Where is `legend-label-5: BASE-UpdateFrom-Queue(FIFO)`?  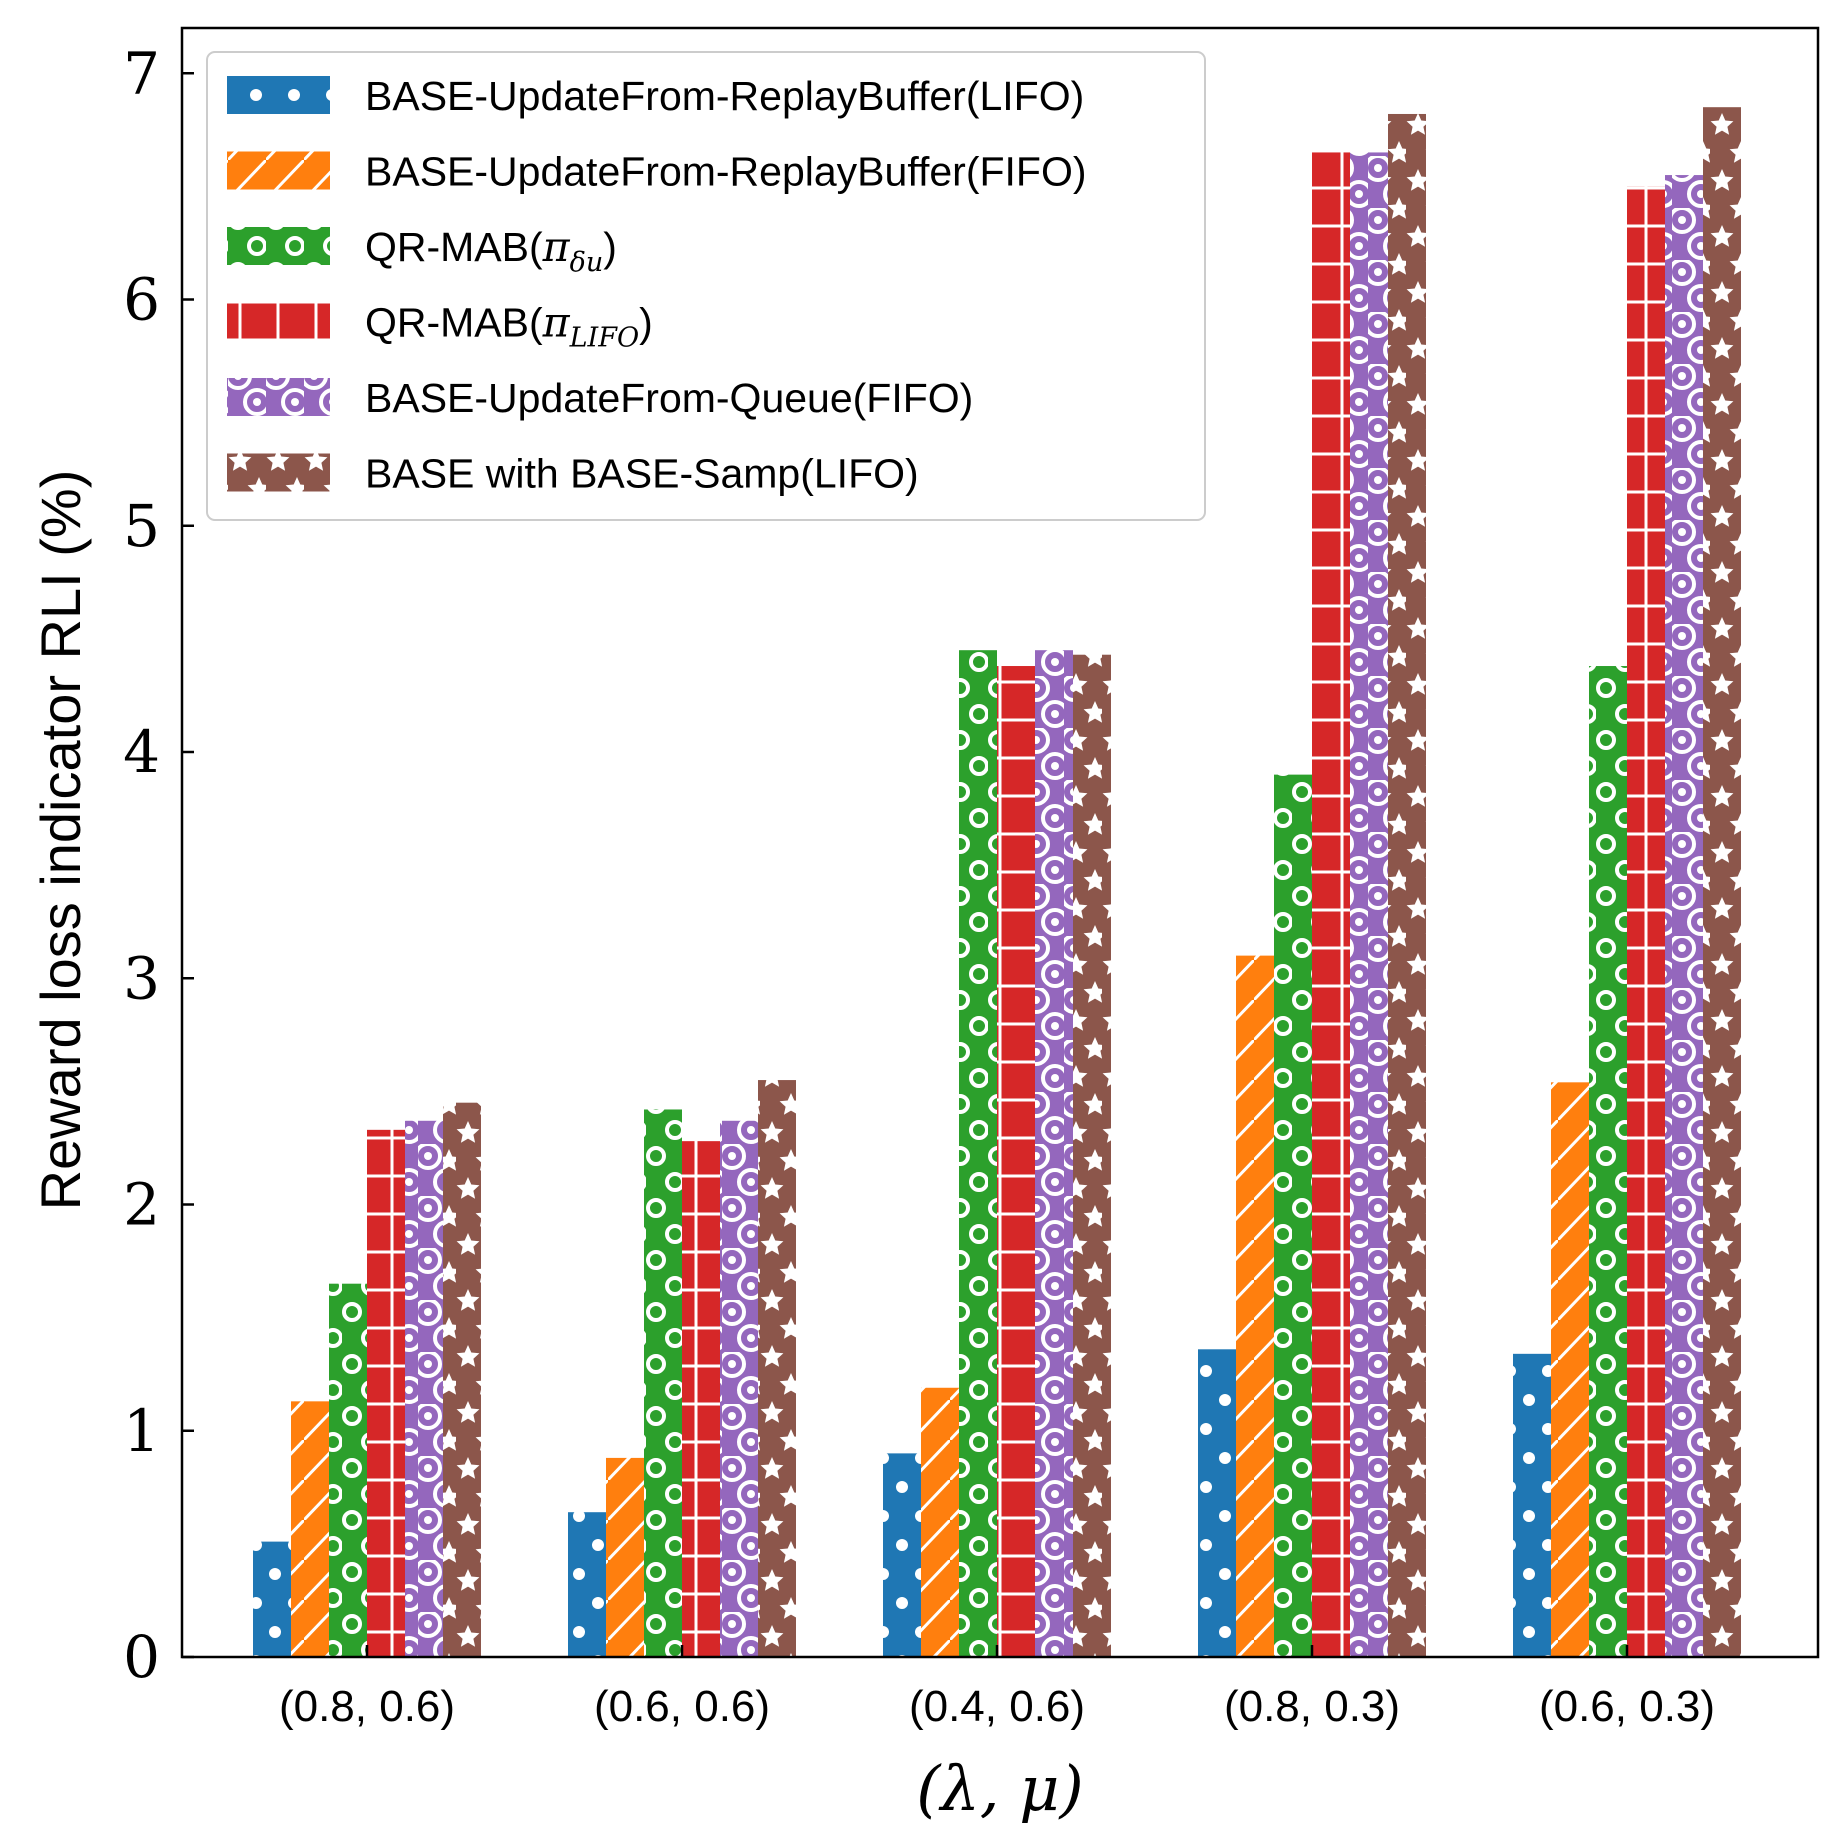 legend-label-5: BASE-UpdateFrom-Queue(FIFO) is located at coordinates (669, 398).